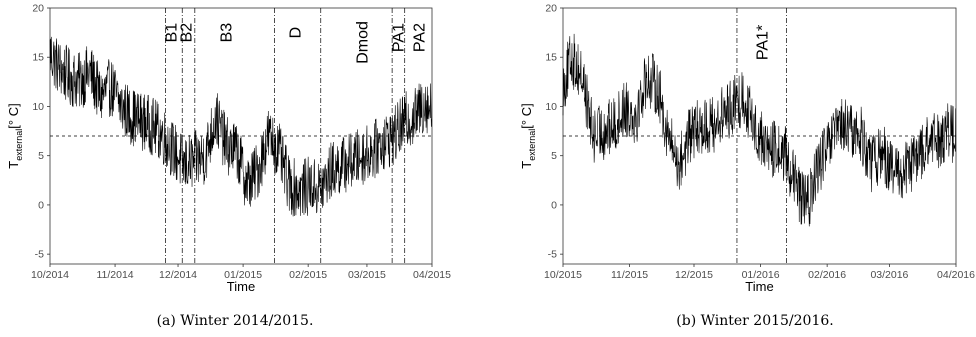 The height and width of the screenshot is (337, 976). What do you see at coordinates (398, 37) in the screenshot?
I see `region-label: PA1` at bounding box center [398, 37].